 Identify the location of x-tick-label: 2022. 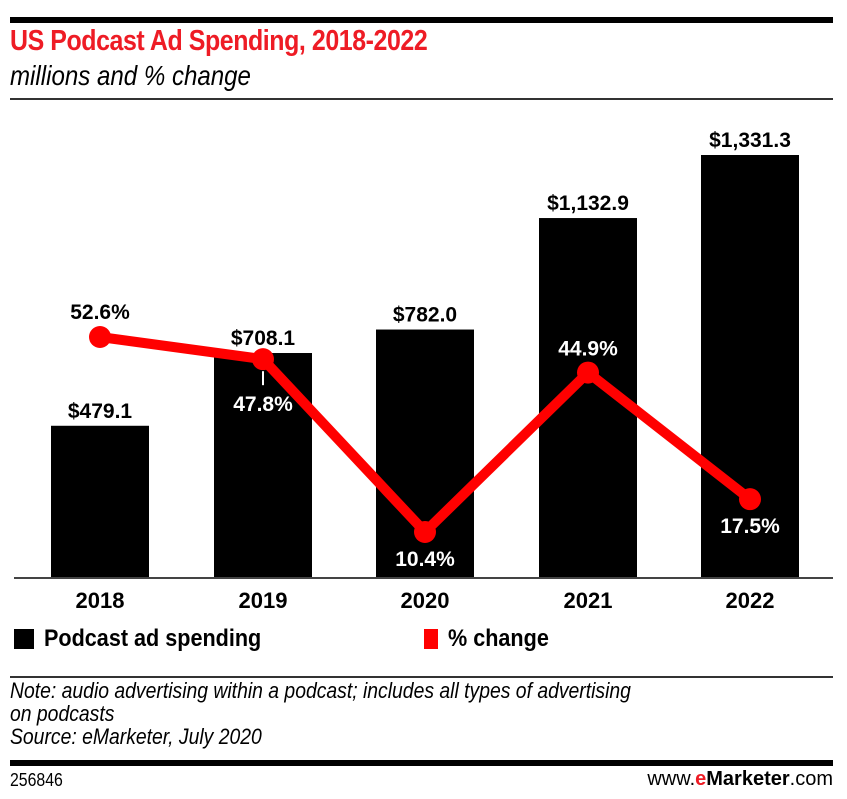
(750, 600).